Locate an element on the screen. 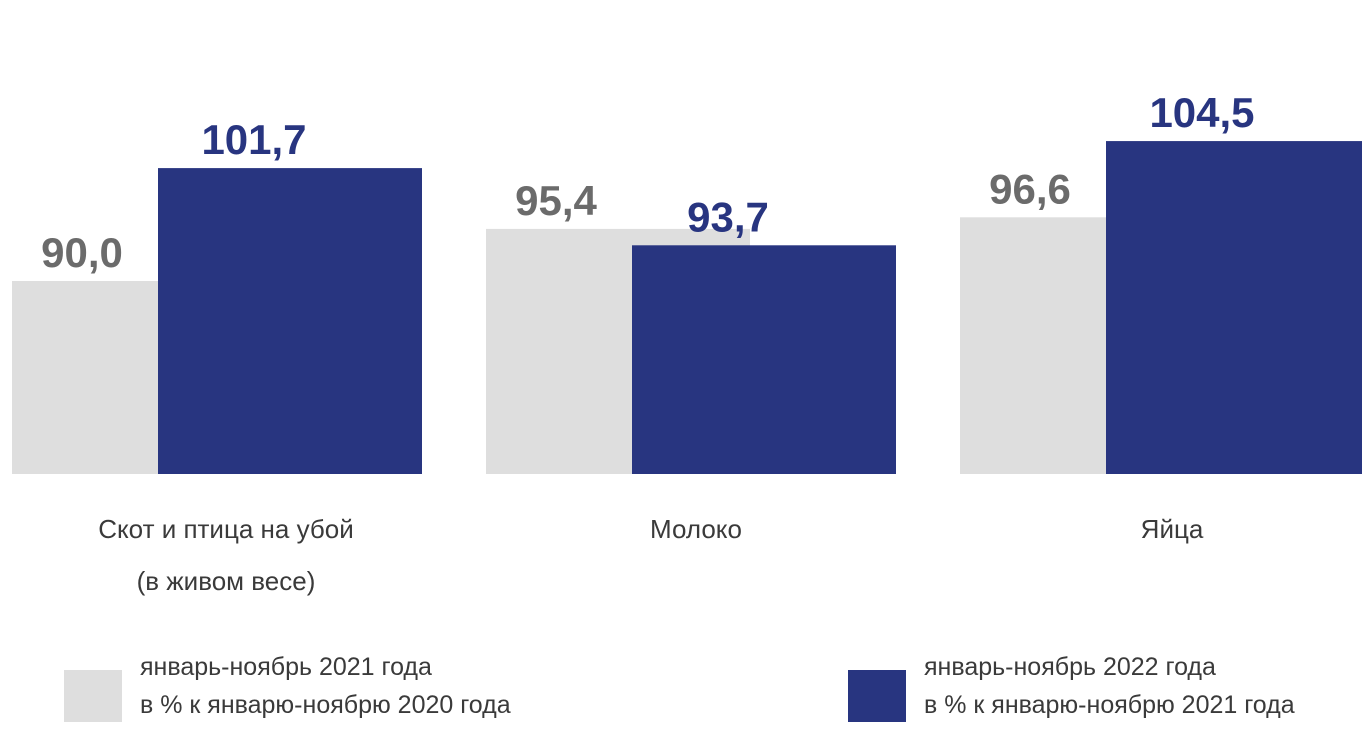 This screenshot has width=1362, height=731. legend-swatch-2021 is located at coordinates (93, 696).